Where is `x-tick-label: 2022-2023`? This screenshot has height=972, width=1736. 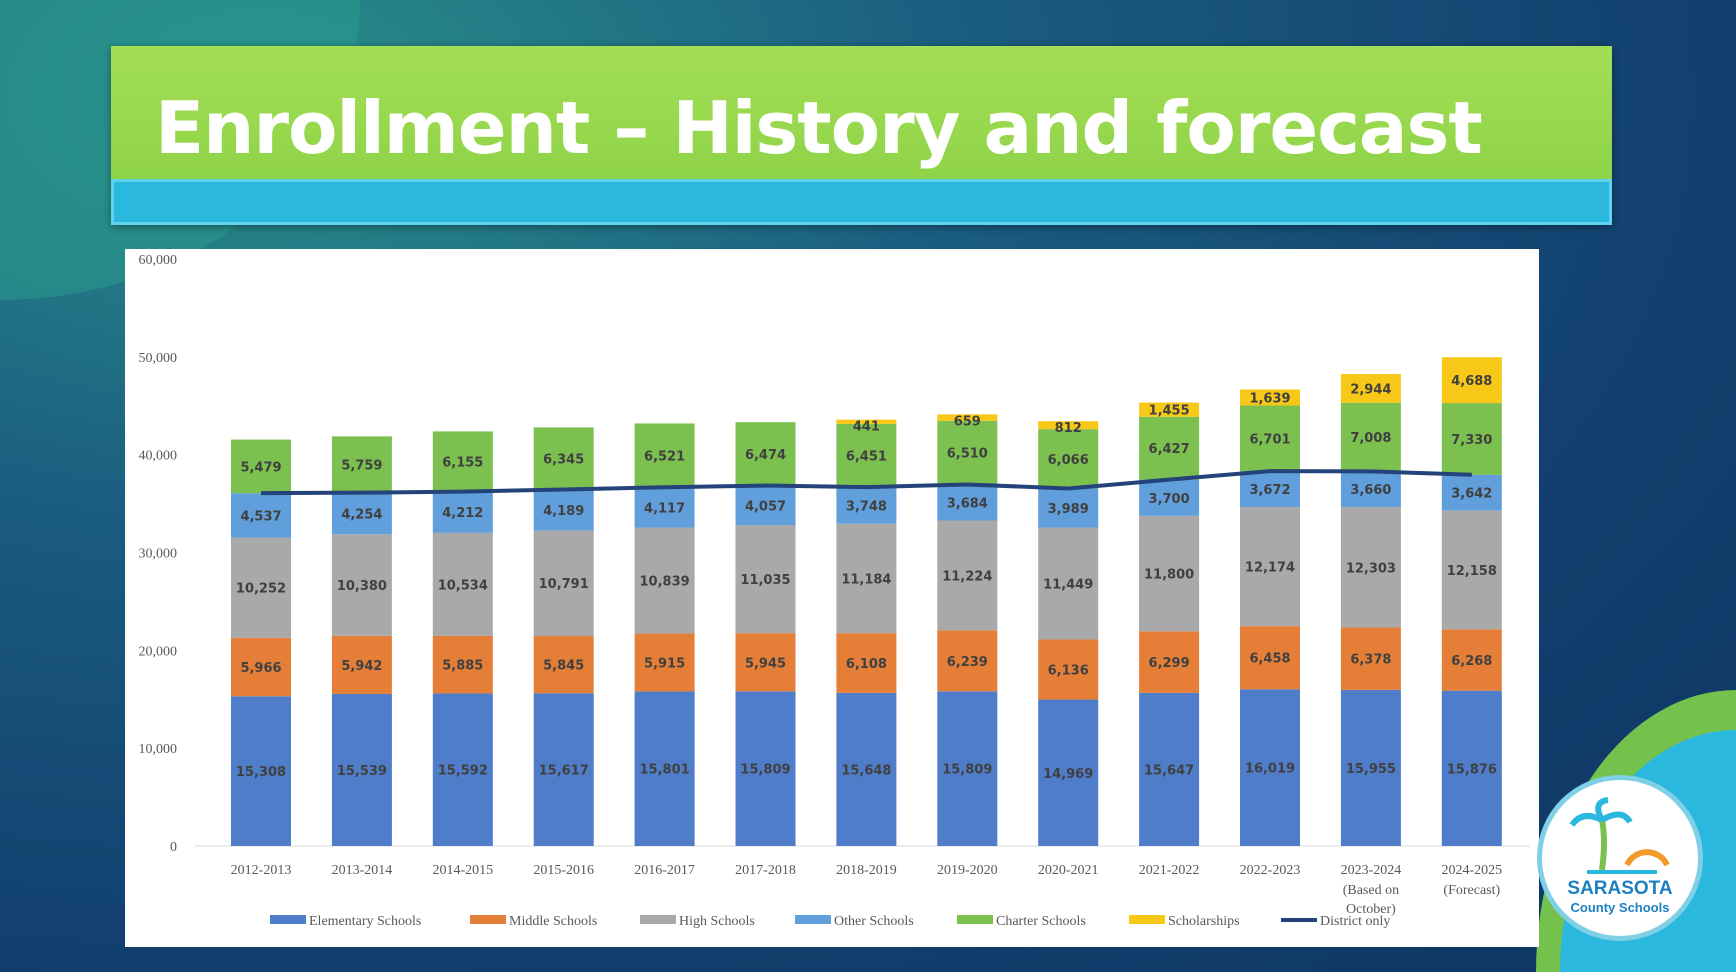
x-tick-label: 2022-2023 is located at coordinates (1270, 870).